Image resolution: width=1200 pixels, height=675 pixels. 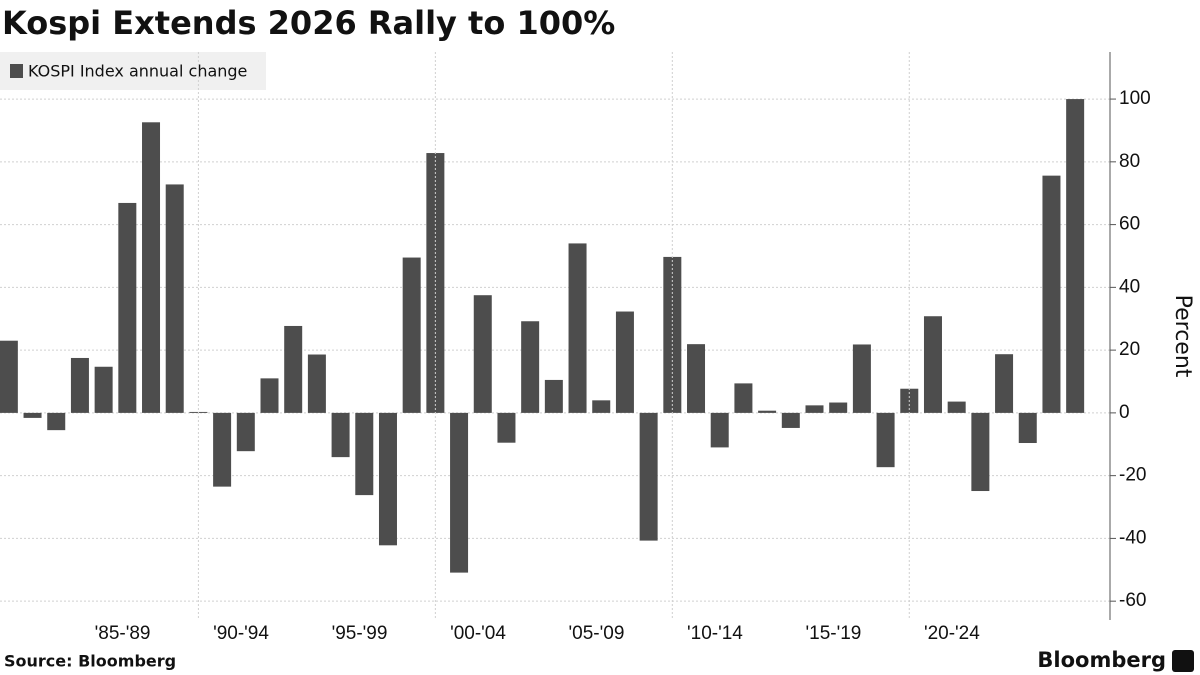 I want to click on x-tick-label: '10-'14, so click(x=715, y=633).